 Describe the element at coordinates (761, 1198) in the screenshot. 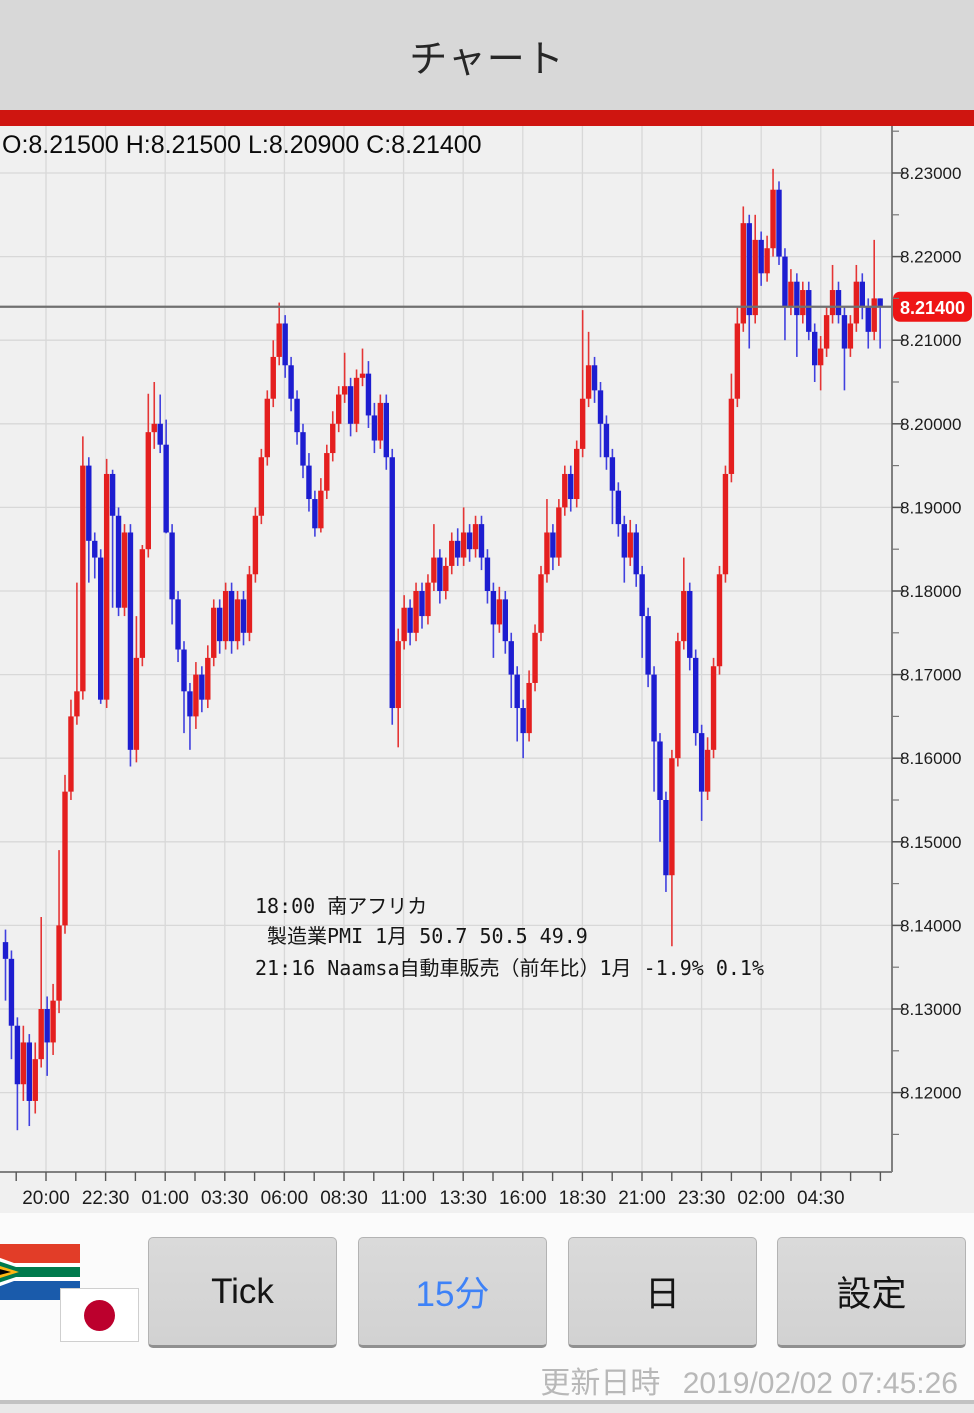

I see `svg-text: 02:00` at that location.